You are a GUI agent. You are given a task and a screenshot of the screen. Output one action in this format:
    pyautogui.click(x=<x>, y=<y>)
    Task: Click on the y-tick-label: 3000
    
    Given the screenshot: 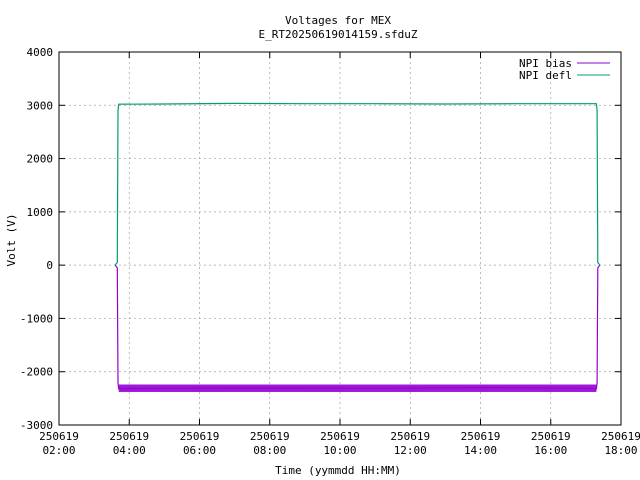 What is the action you would take?
    pyautogui.click(x=40, y=105)
    